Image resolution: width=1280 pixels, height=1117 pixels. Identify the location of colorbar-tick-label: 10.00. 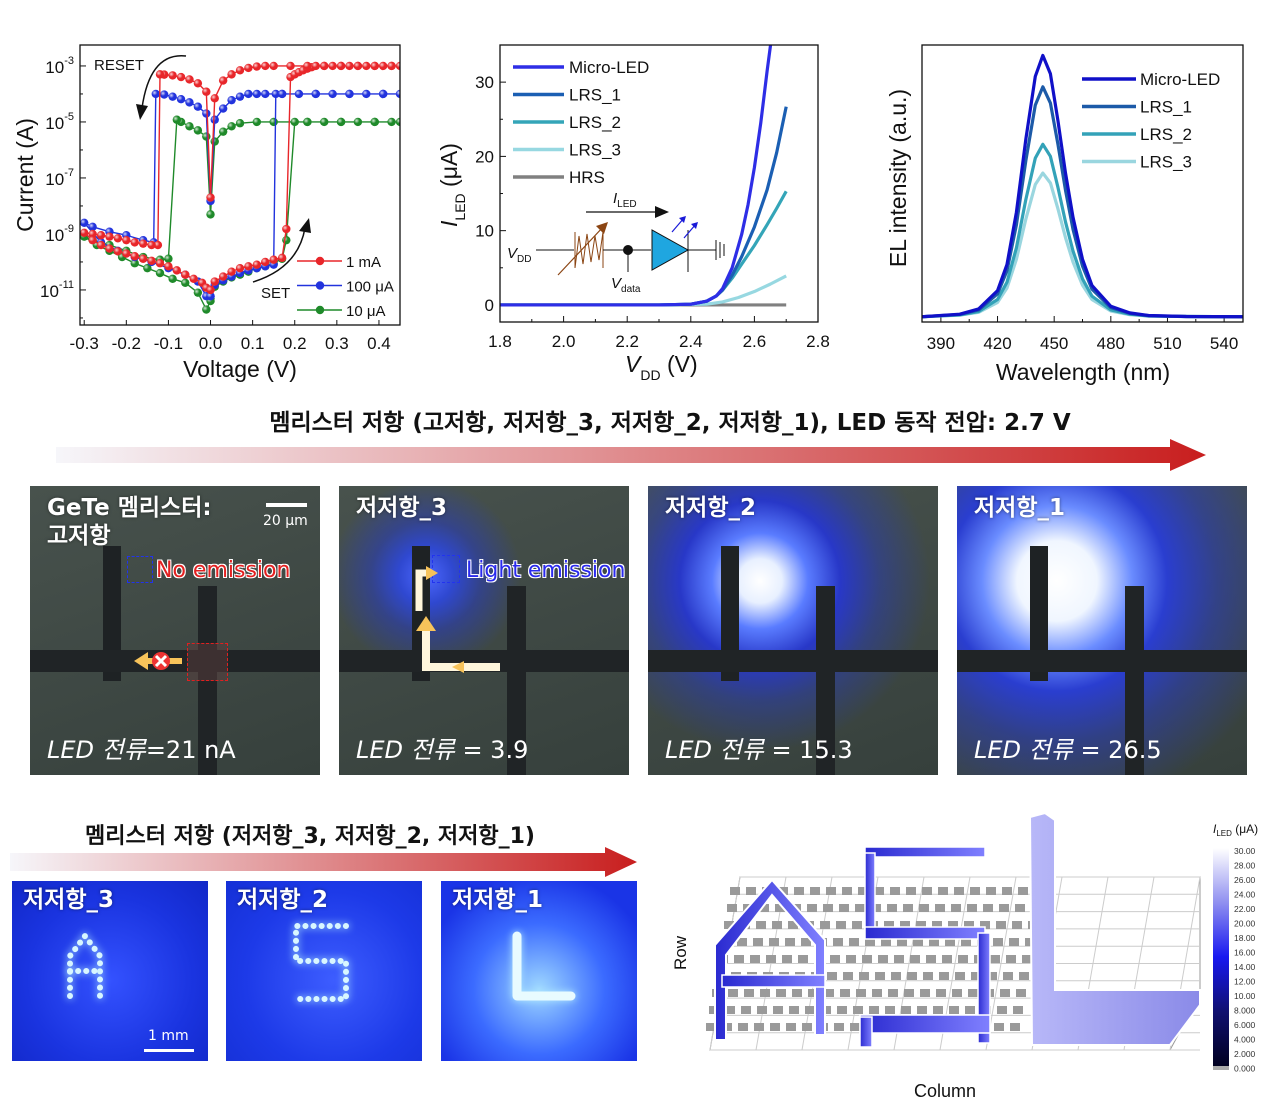
(1245, 996).